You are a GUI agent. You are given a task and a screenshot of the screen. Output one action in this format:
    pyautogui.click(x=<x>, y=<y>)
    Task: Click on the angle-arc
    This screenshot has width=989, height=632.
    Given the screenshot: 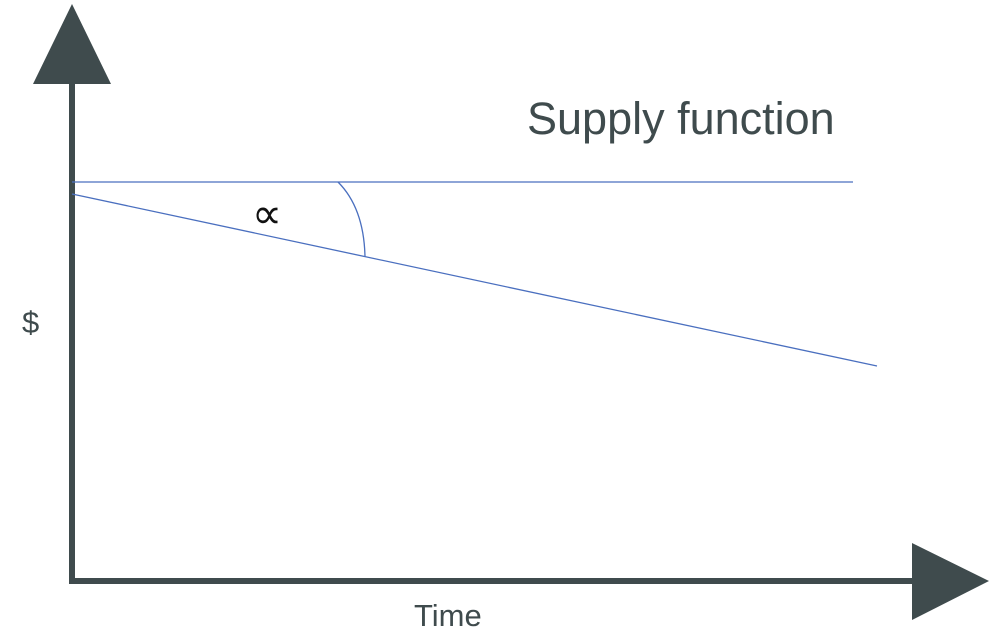 What is the action you would take?
    pyautogui.click(x=351, y=219)
    